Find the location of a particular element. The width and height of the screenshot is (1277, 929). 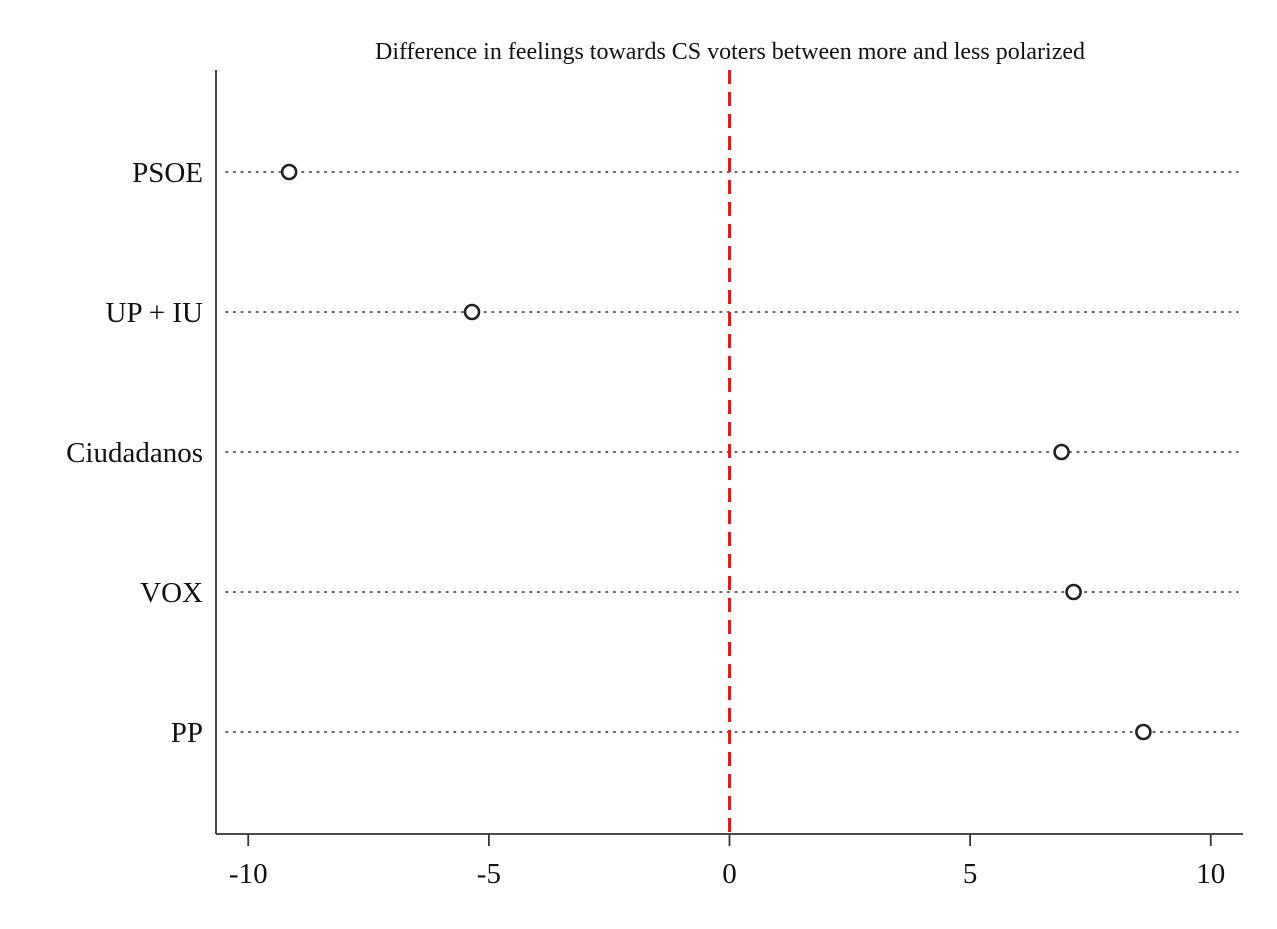

category-label-5: PP is located at coordinates (187, 733).